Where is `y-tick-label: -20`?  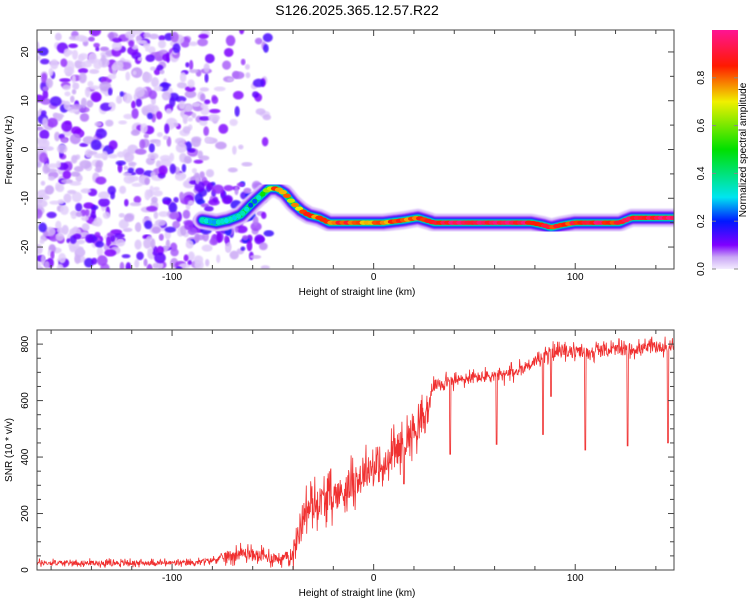
y-tick-label: -20 is located at coordinates (25, 246).